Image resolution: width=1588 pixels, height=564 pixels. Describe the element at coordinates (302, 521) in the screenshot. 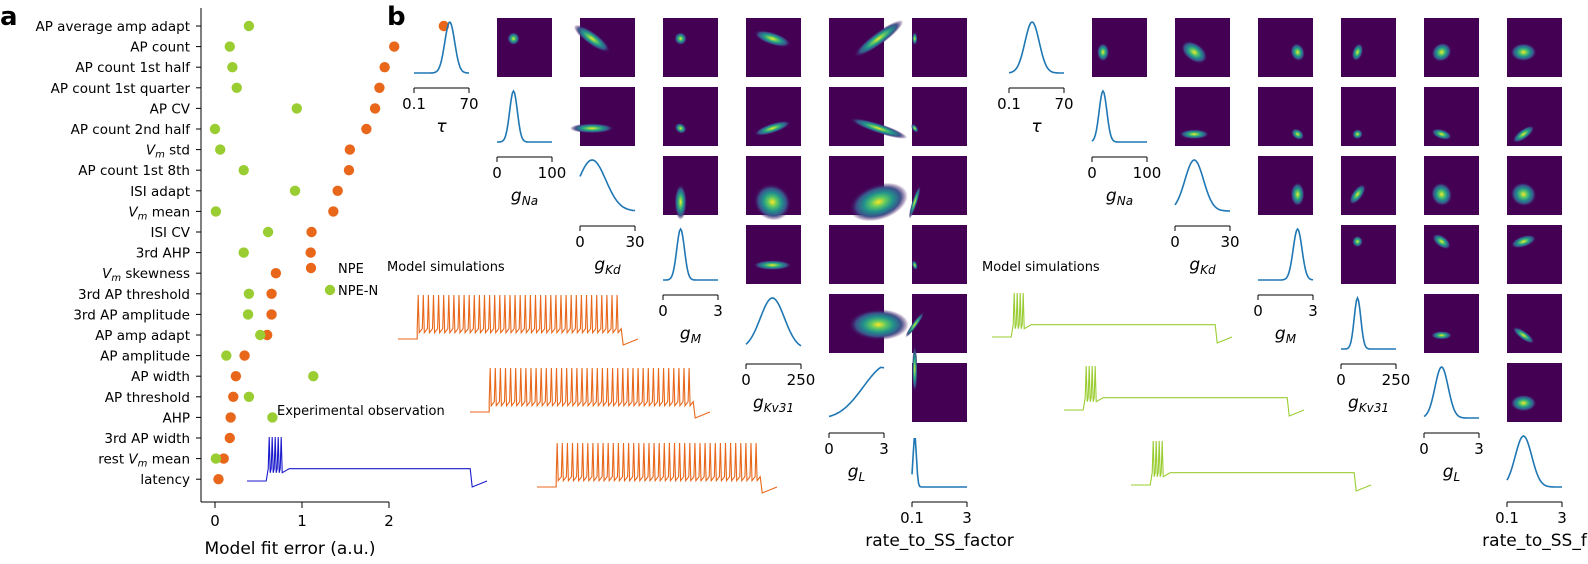

I see `x-tick-label: 1` at that location.